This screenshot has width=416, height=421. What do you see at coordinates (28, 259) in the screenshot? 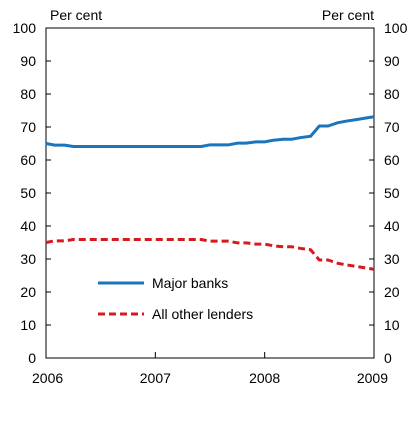
I see `y-tick-label-left: 30` at bounding box center [28, 259].